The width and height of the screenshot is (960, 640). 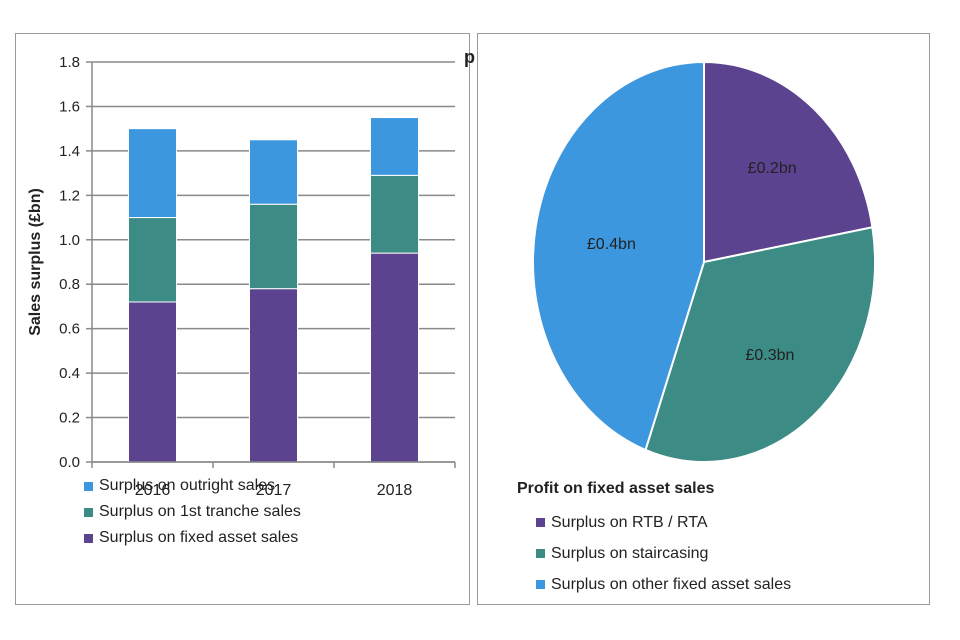 I want to click on legend-item: Surplus on 1st tranche sales, so click(x=192, y=512).